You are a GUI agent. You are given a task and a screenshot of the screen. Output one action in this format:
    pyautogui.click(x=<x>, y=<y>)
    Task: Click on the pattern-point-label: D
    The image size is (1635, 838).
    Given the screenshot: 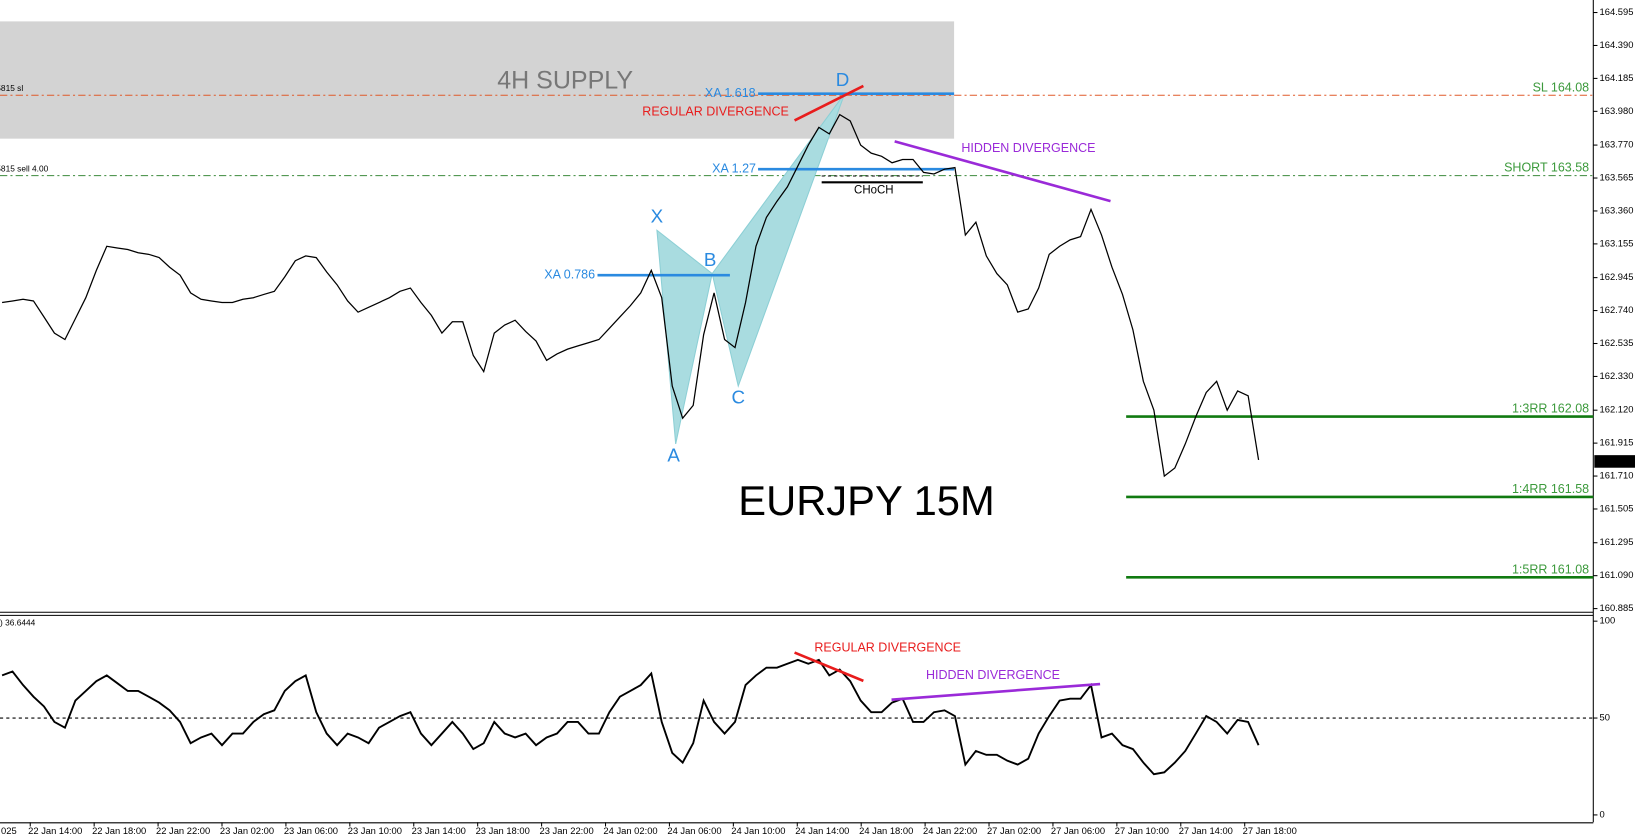 What is the action you would take?
    pyautogui.click(x=843, y=79)
    